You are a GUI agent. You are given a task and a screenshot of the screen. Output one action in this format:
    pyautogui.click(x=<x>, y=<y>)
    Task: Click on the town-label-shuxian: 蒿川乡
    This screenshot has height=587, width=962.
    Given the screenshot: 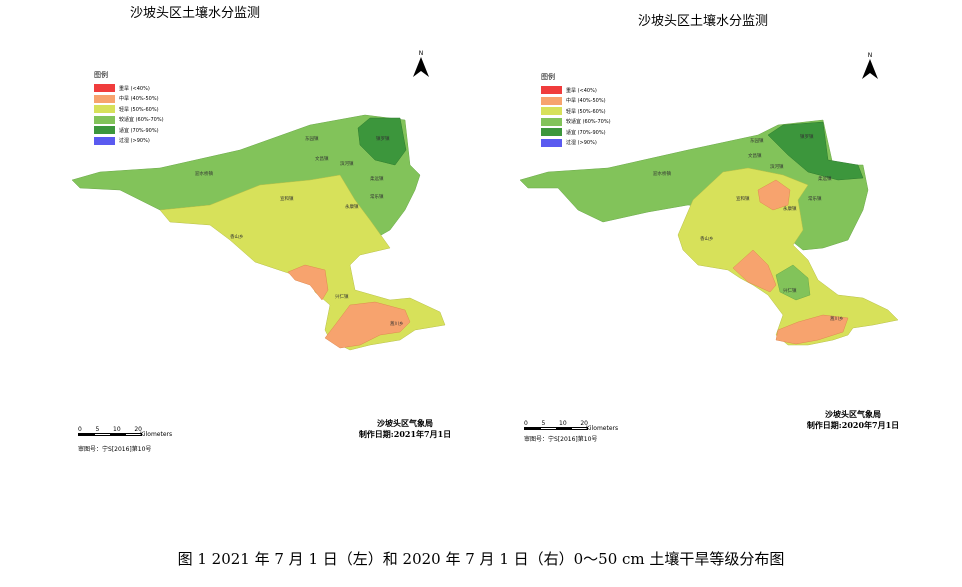 What is the action you would take?
    pyautogui.click(x=837, y=318)
    